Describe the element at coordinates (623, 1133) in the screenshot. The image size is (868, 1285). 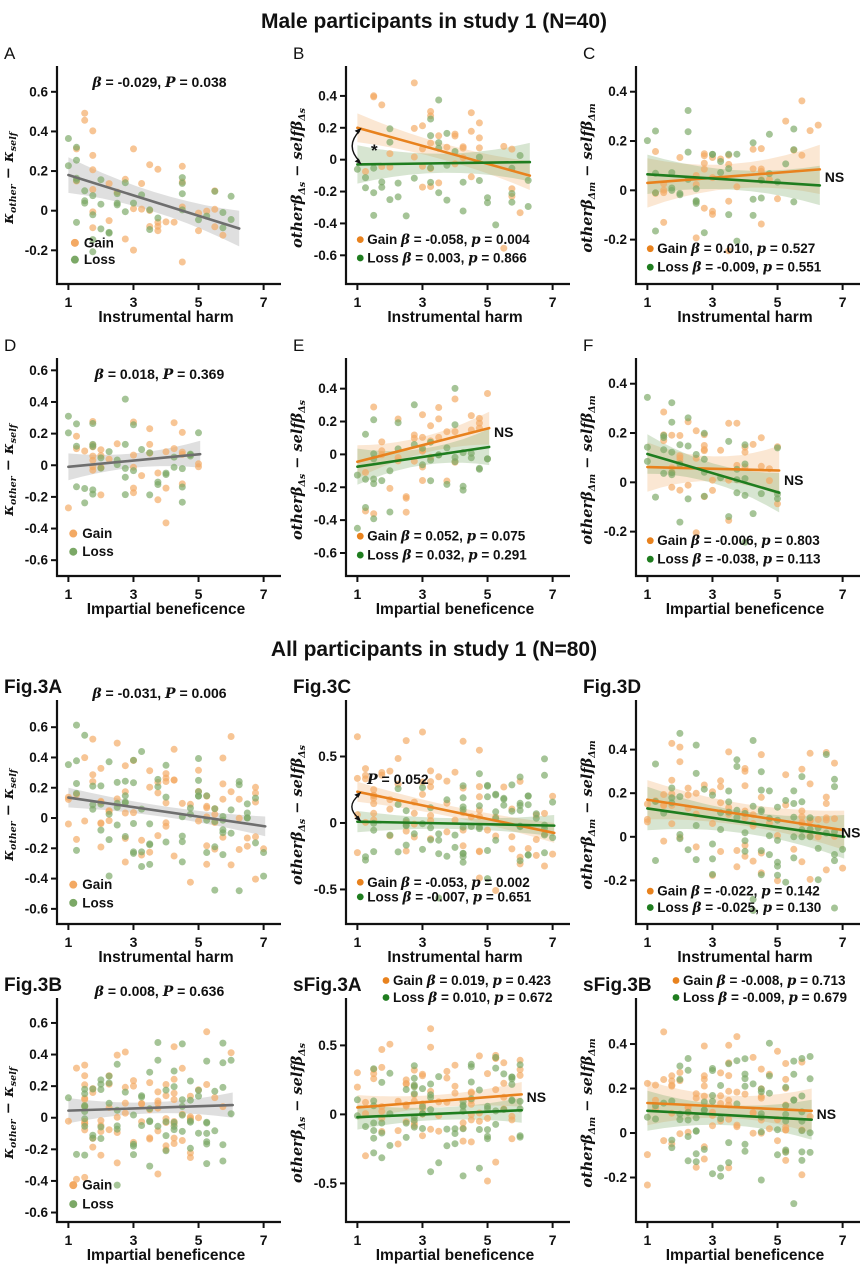
I see `y-tick-label: 0` at that location.